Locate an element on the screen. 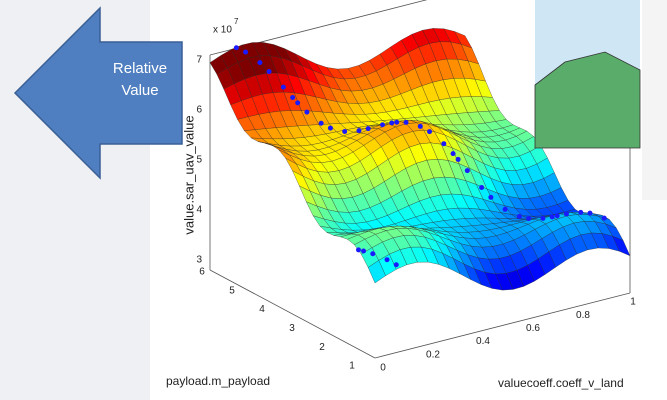 The width and height of the screenshot is (667, 400). x-tick-label: 1 is located at coordinates (633, 302).